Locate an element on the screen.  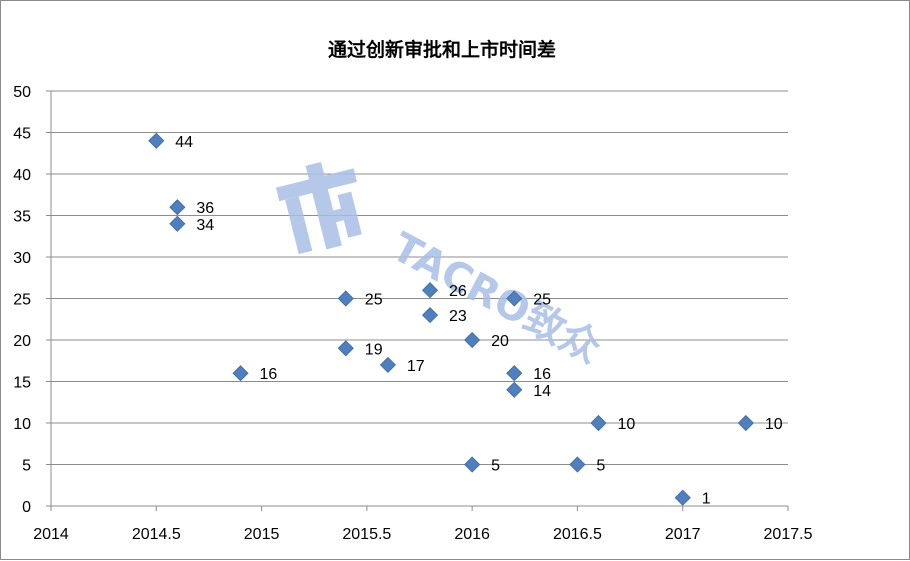
data-label: 26 is located at coordinates (458, 291).